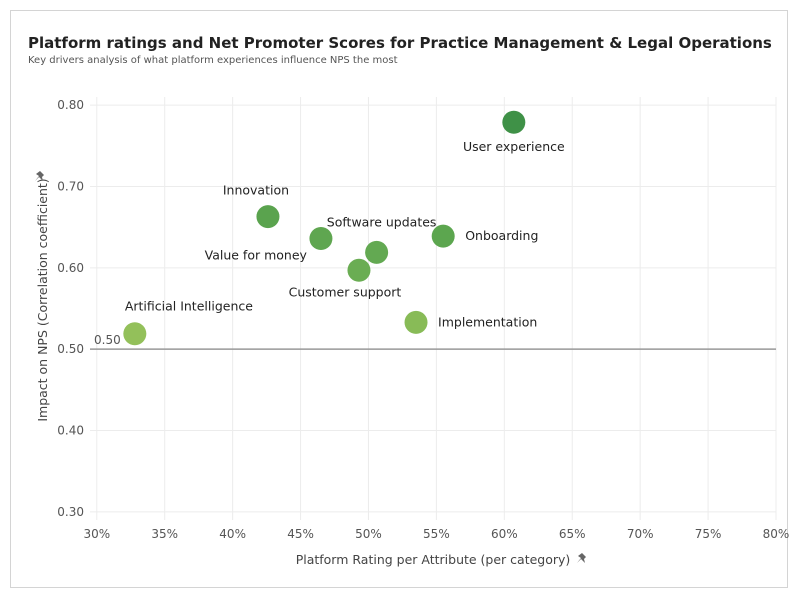 This screenshot has width=800, height=600. Describe the element at coordinates (640, 534) in the screenshot. I see `x-tick-label: 70%` at that location.